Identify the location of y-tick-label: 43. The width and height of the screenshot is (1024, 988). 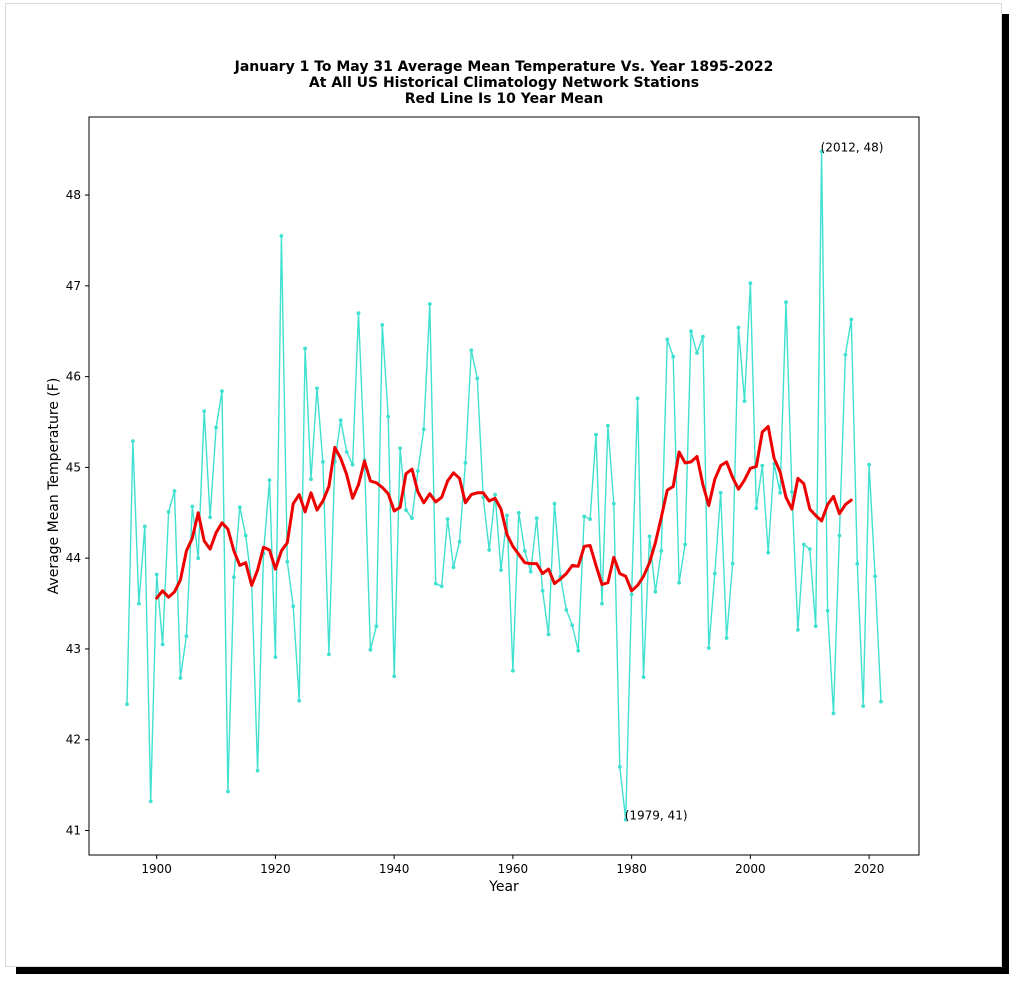
(73, 649).